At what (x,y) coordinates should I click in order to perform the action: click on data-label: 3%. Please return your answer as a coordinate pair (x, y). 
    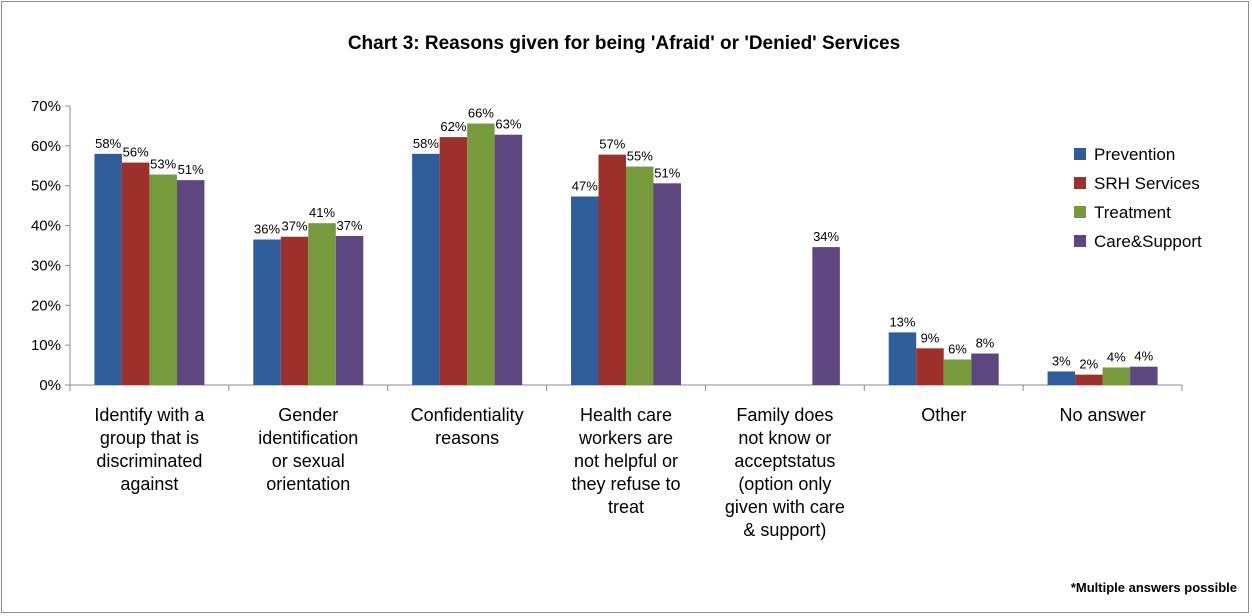
    Looking at the image, I should click on (1061, 360).